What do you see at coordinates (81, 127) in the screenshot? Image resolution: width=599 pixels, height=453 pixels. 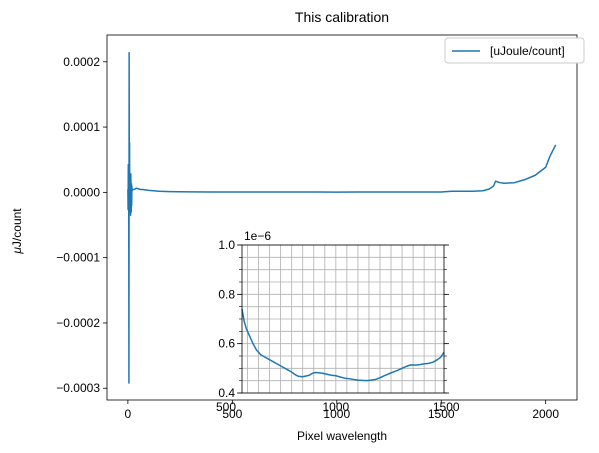 I see `main-y-tick-label: 0.0001` at bounding box center [81, 127].